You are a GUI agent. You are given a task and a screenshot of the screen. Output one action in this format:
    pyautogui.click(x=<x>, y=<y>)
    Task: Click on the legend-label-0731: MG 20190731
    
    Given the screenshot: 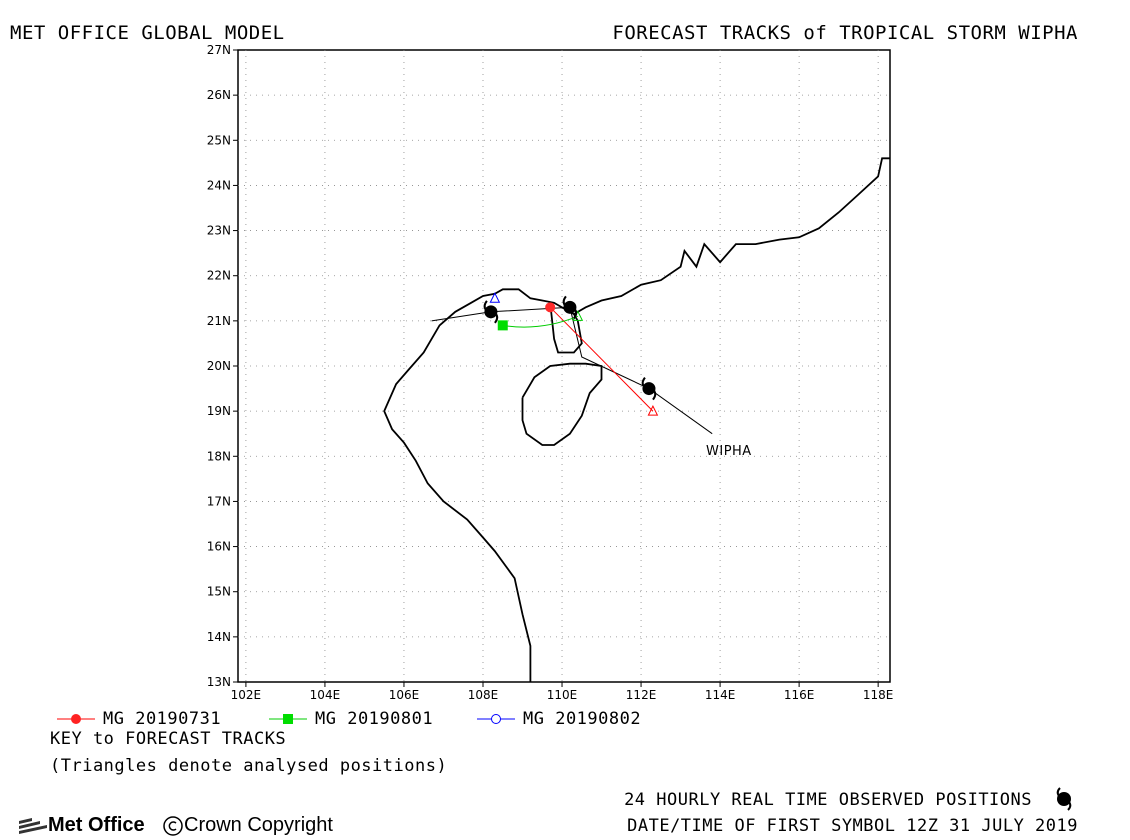 What is the action you would take?
    pyautogui.click(x=162, y=719)
    